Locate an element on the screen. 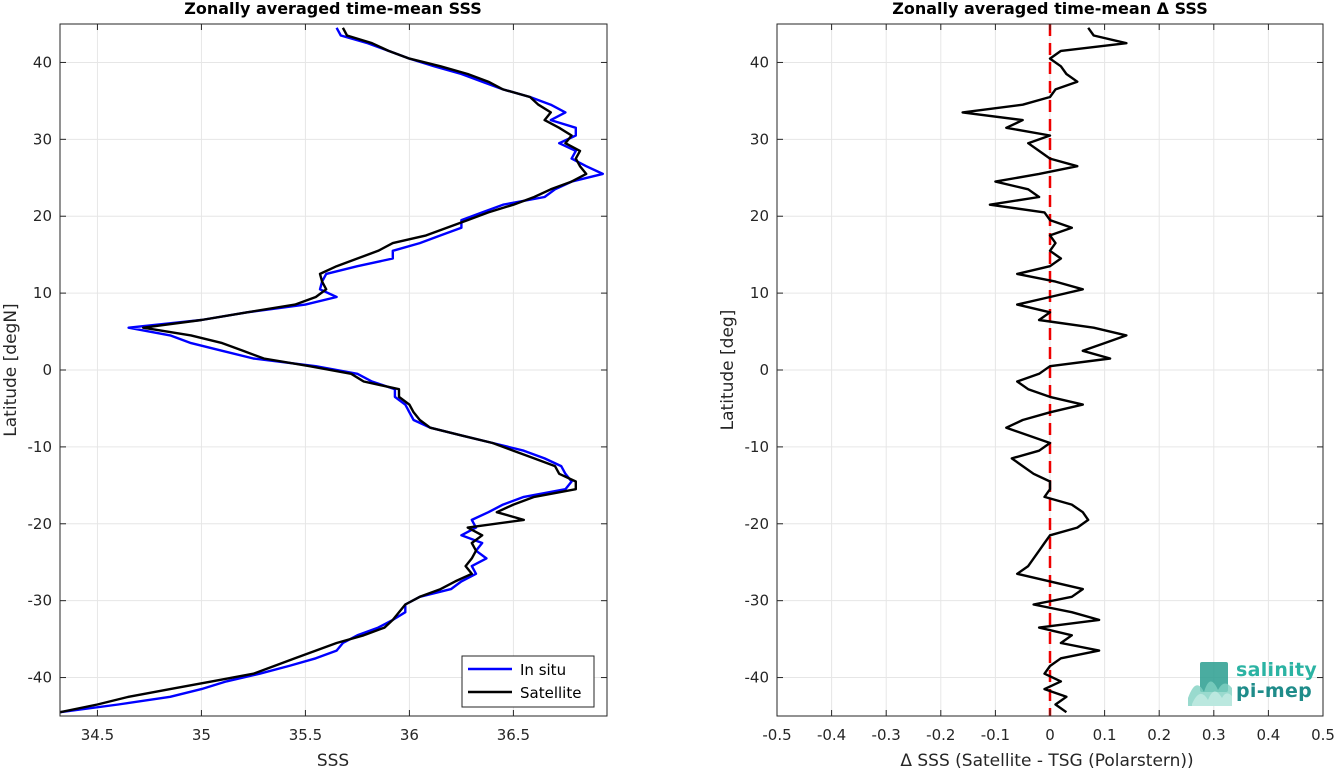 The width and height of the screenshot is (1336, 769). chart-title: Zonally averaged time-mean Δ SSS is located at coordinates (1050, 9).